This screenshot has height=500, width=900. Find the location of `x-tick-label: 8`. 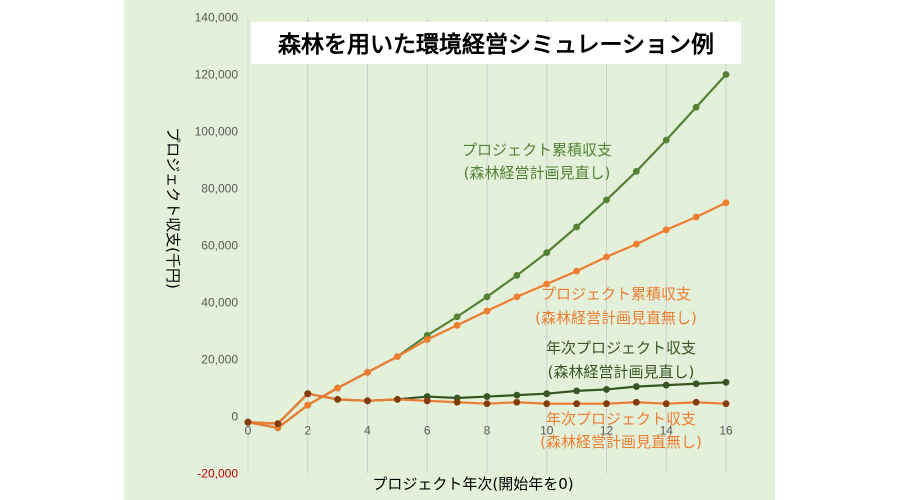

x-tick-label: 8 is located at coordinates (487, 431).